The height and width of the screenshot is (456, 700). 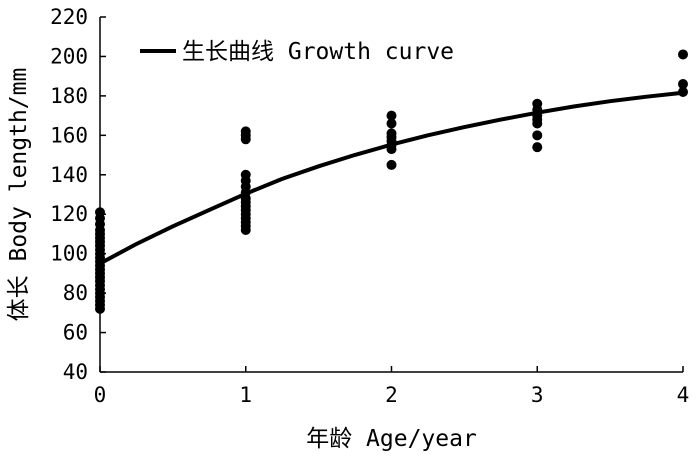 What do you see at coordinates (75, 333) in the screenshot?
I see `y-tick-label: 60` at bounding box center [75, 333].